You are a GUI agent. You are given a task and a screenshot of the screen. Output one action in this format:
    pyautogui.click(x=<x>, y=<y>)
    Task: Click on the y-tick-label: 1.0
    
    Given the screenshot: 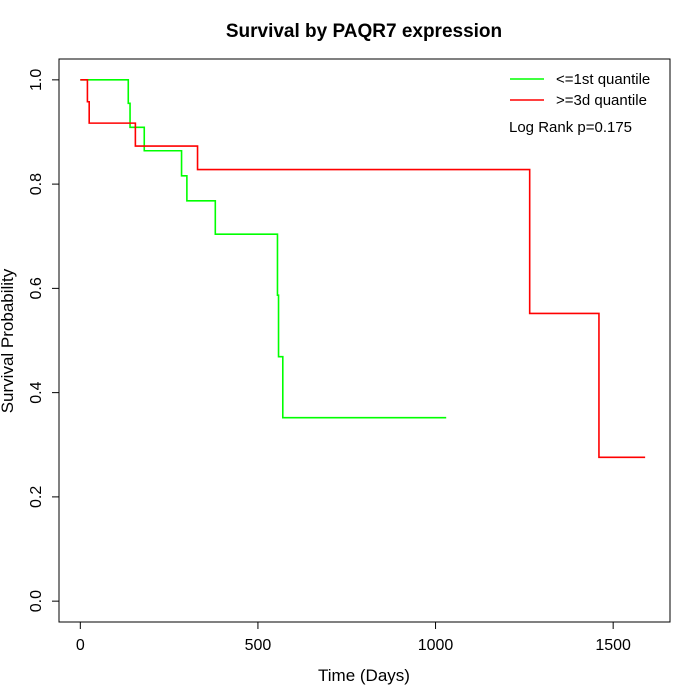 What is the action you would take?
    pyautogui.click(x=36, y=80)
    